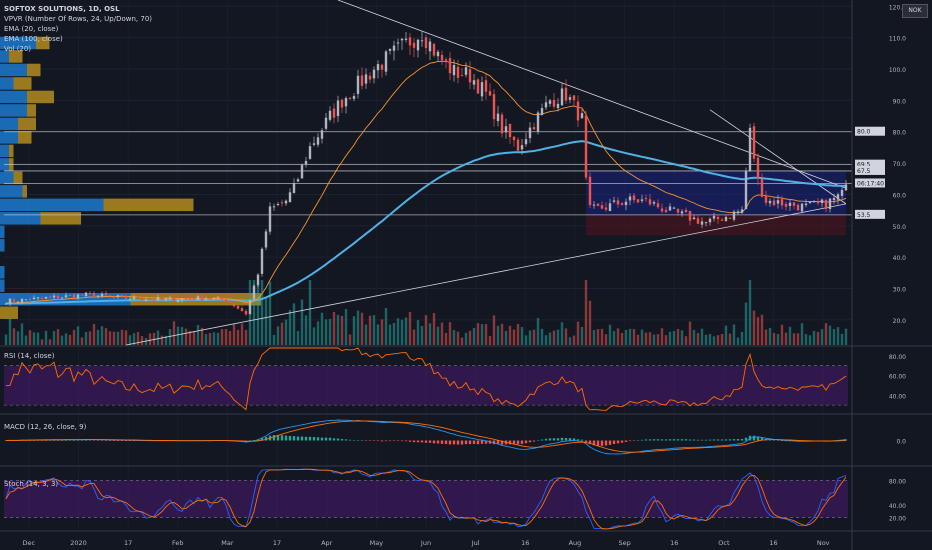  What do you see at coordinates (31, 484) in the screenshot?
I see `stoch-label: Stoch (14, 3, 3)` at bounding box center [31, 484].